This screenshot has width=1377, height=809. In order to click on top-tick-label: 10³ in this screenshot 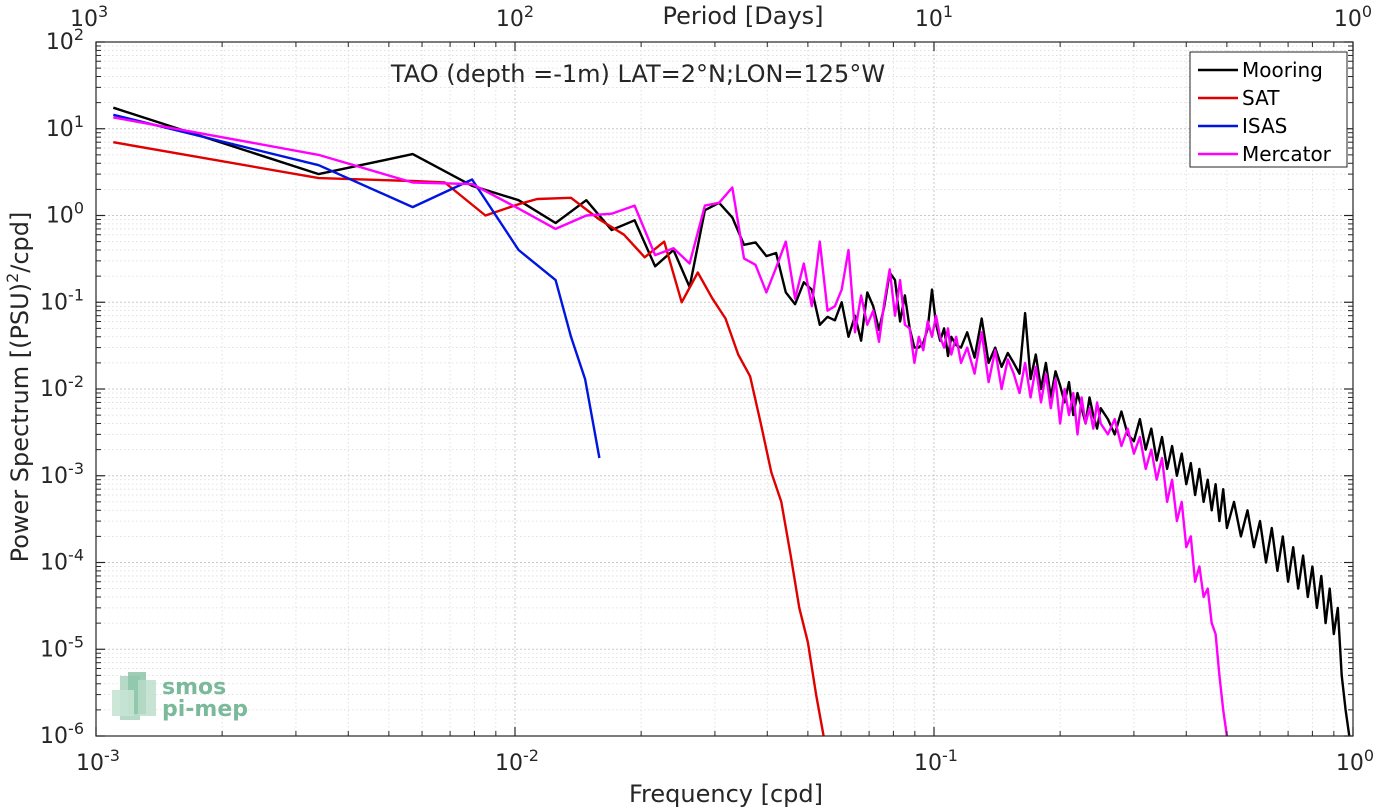, I will do `click(89, 17)`.